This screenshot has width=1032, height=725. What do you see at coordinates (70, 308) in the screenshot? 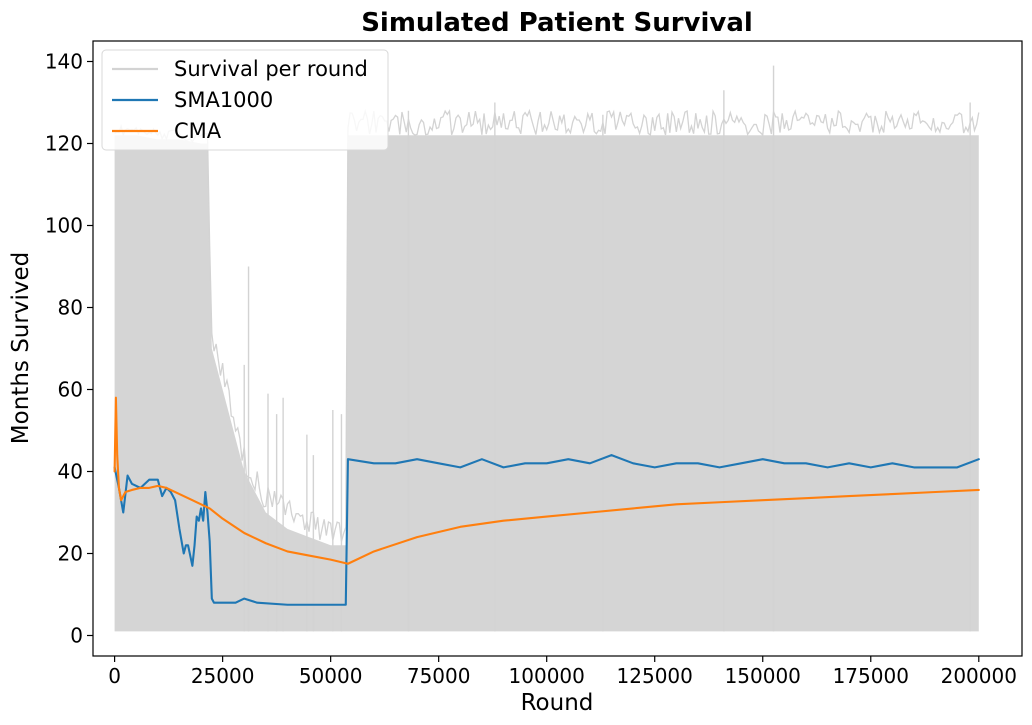
I see `y-tick-label: 80` at bounding box center [70, 308].